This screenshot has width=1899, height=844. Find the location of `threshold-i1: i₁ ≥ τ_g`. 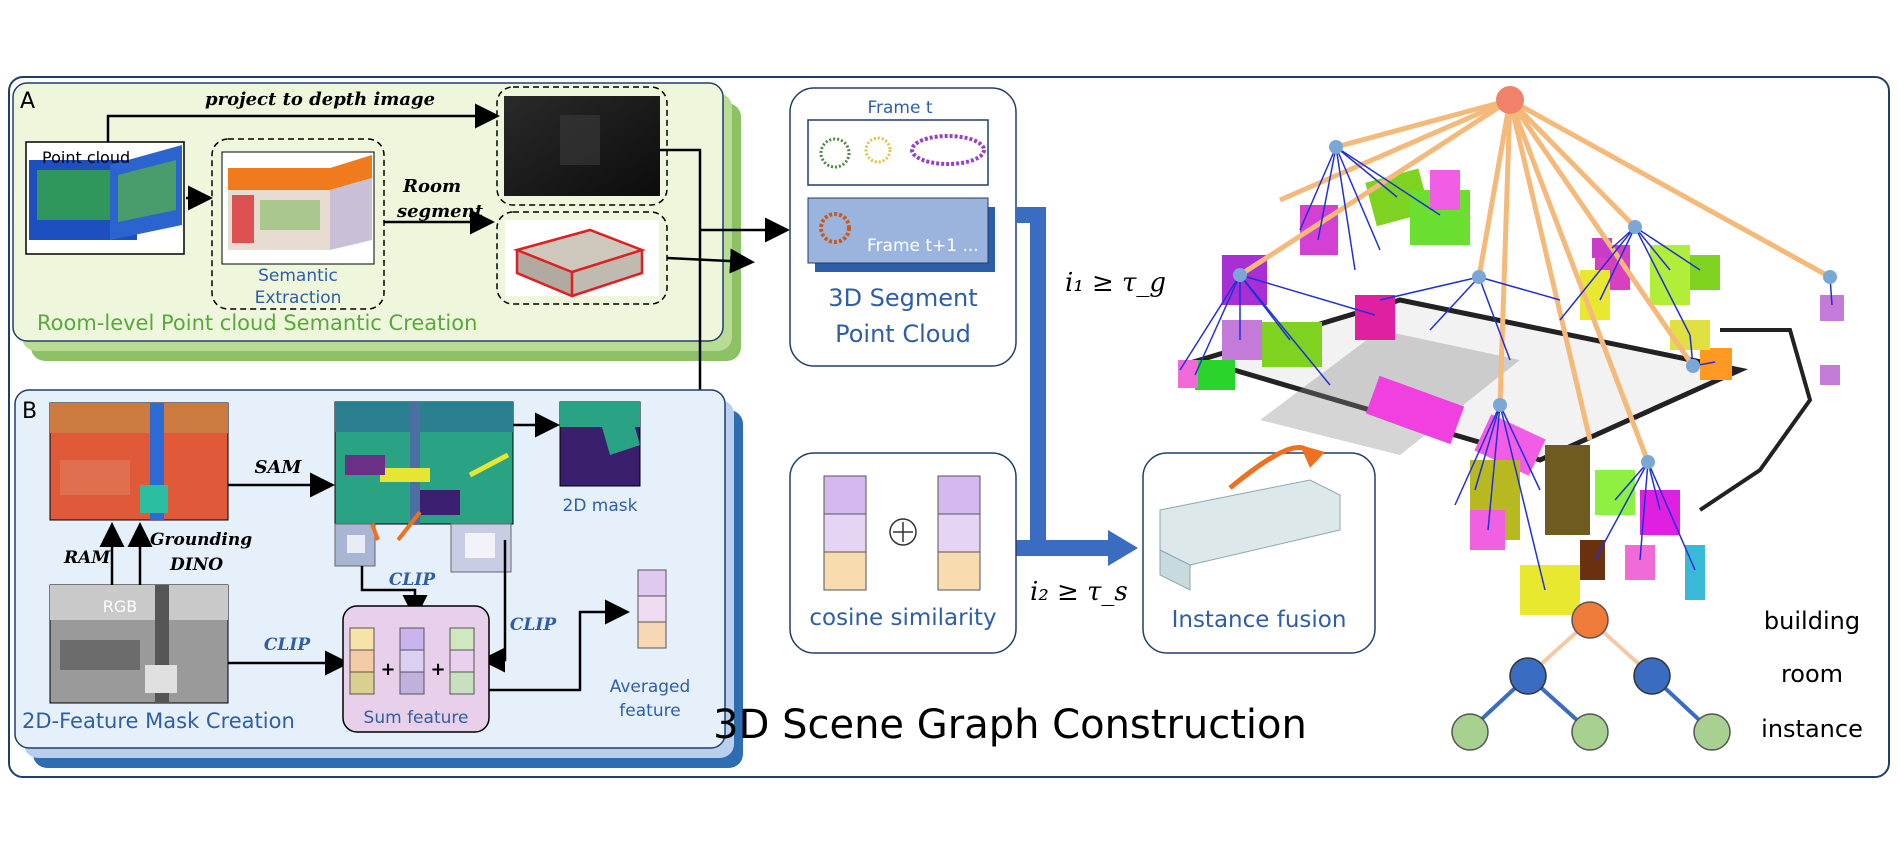

threshold-i1: i₁ ≥ τ_g is located at coordinates (1115, 283).